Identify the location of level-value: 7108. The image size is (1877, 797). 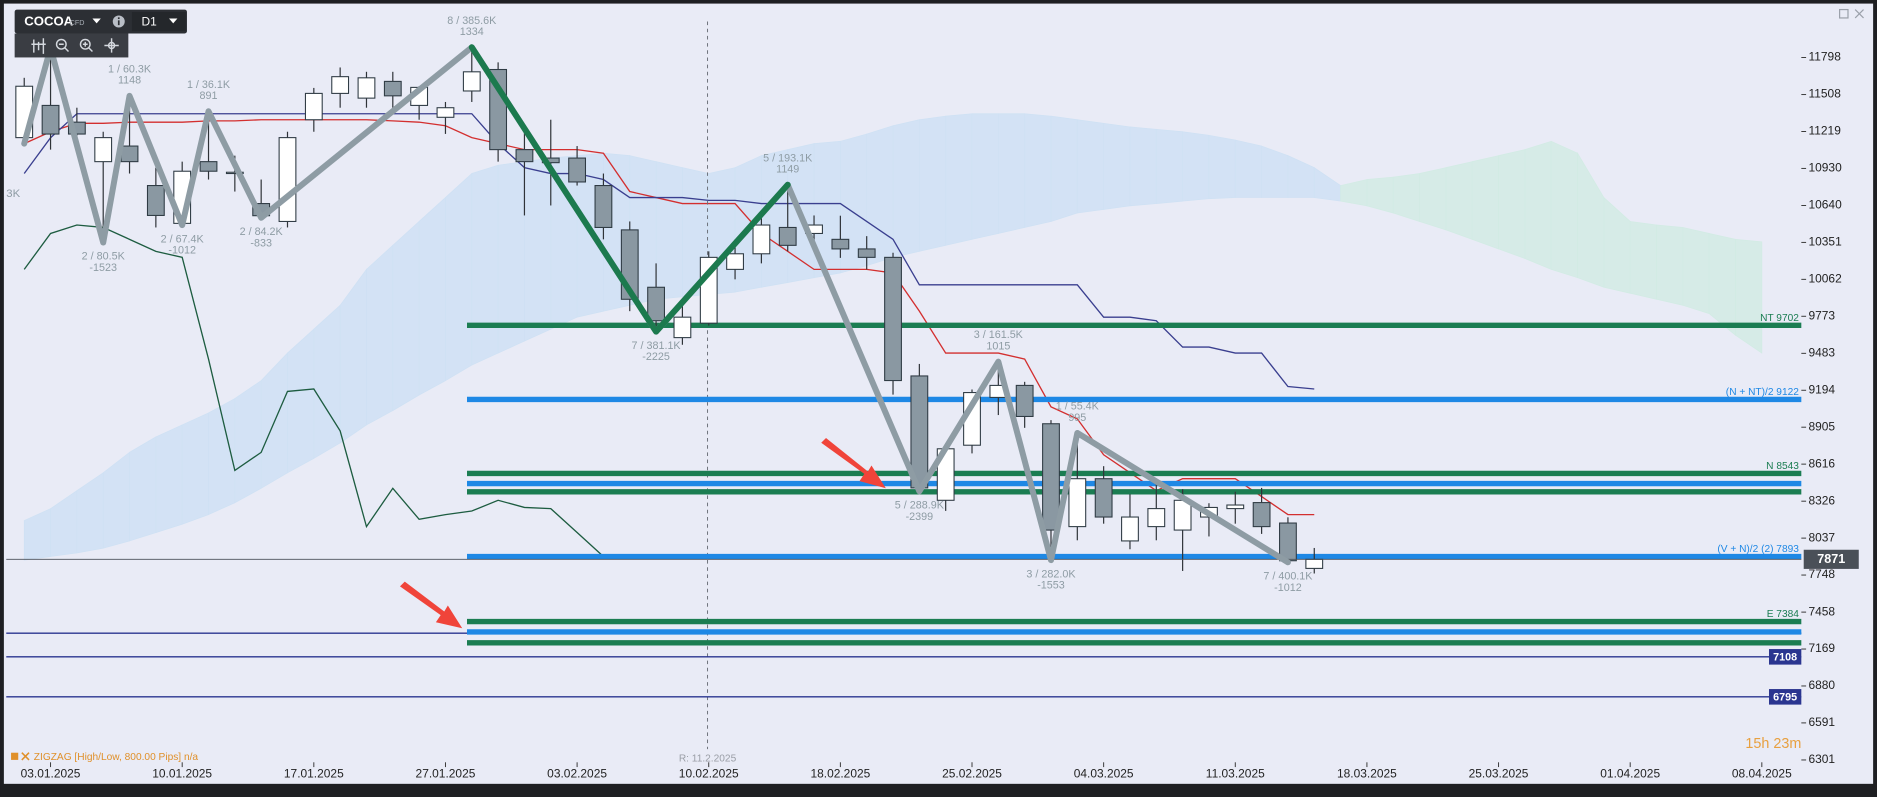
(1785, 657).